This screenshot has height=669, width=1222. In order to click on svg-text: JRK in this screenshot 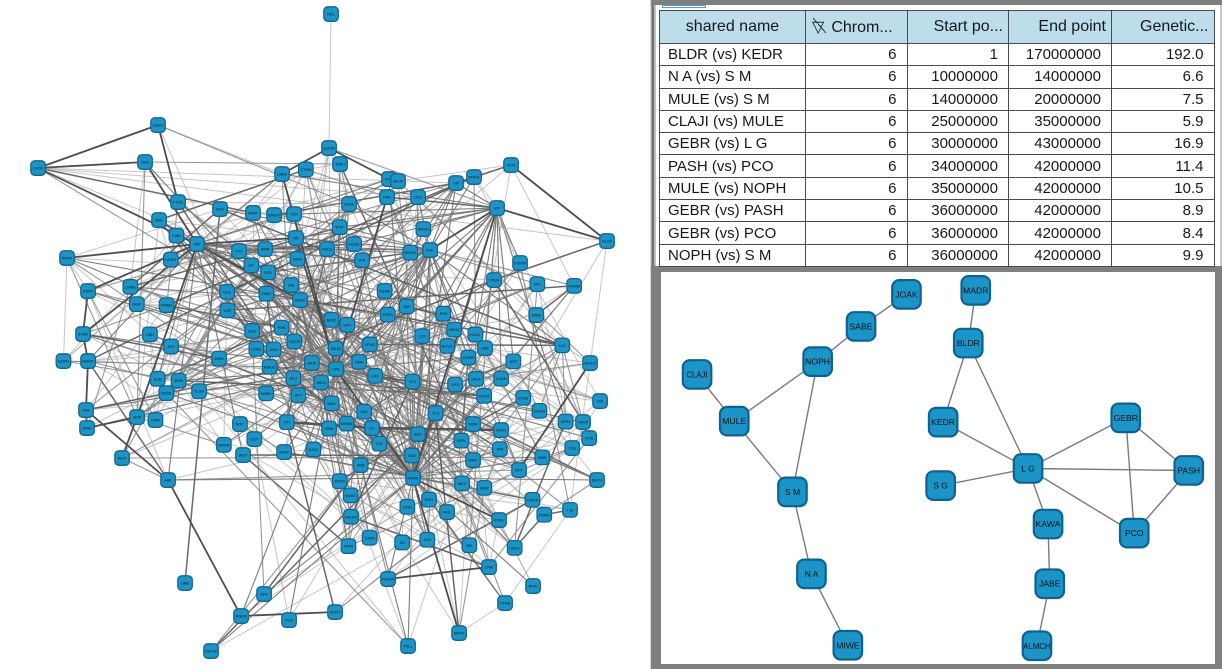, I will do `click(500, 450)`.